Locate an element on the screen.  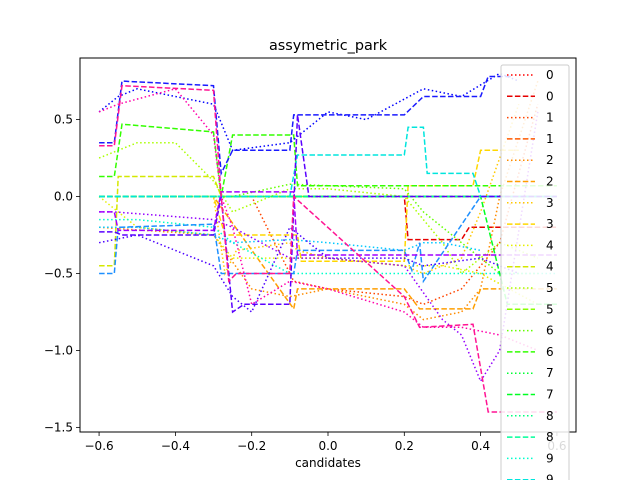
x-tick-label: −0.4 is located at coordinates (175, 446).